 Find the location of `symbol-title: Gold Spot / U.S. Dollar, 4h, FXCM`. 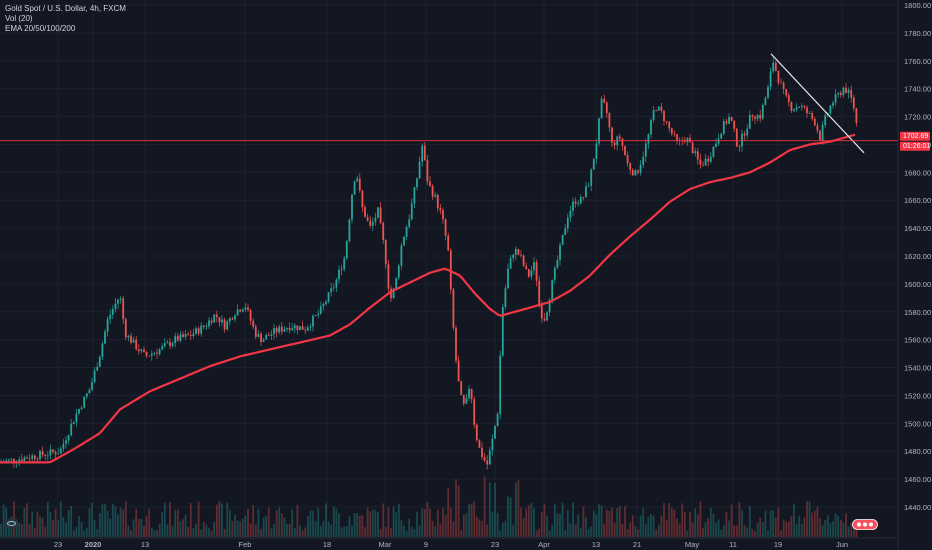

symbol-title: Gold Spot / U.S. Dollar, 4h, FXCM is located at coordinates (65, 8).